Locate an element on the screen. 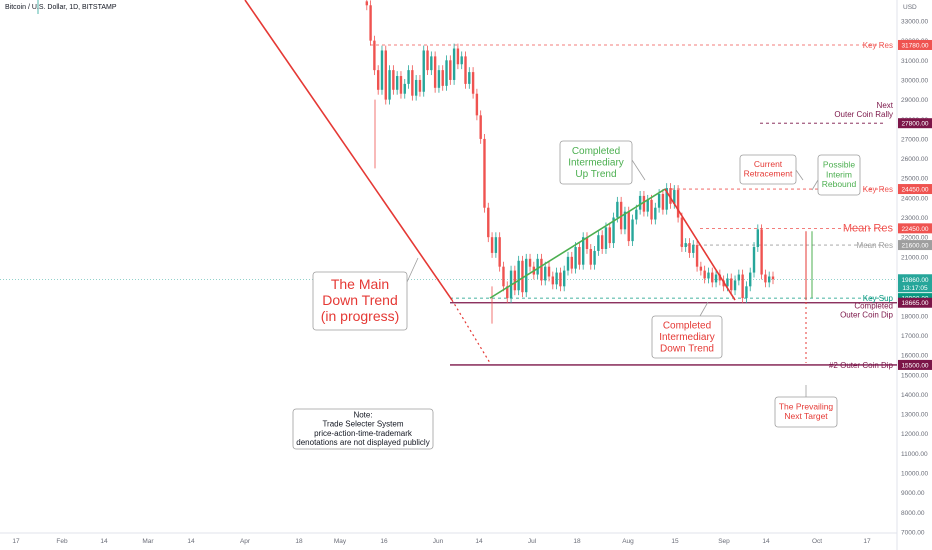  y-tick-label: 25000.00 is located at coordinates (914, 179).